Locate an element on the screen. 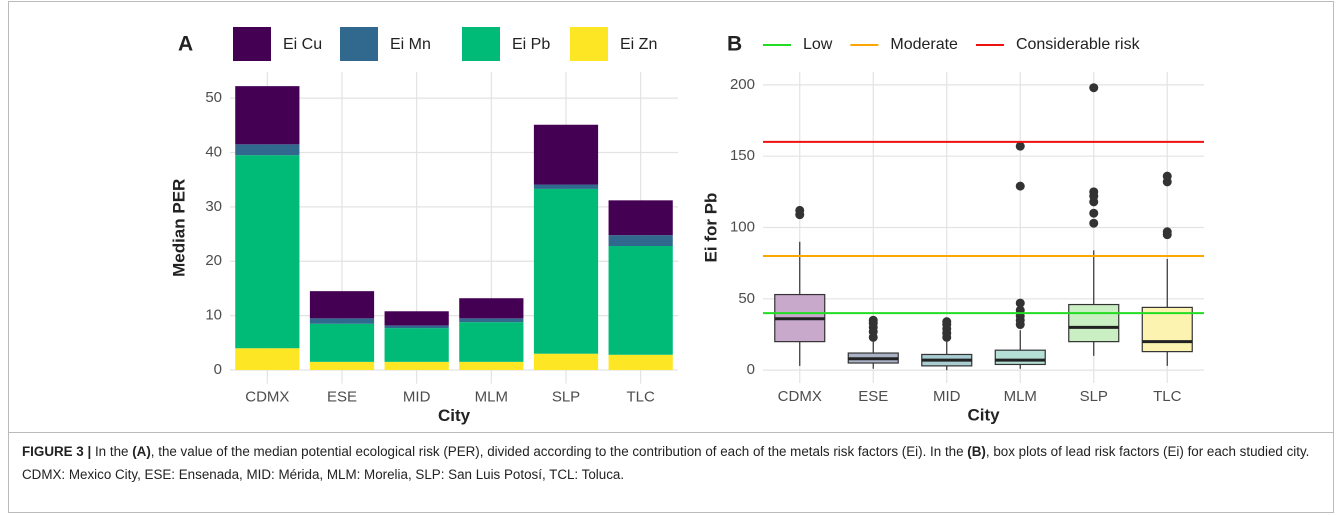 The width and height of the screenshot is (1342, 515). panel-label: A is located at coordinates (185, 44).